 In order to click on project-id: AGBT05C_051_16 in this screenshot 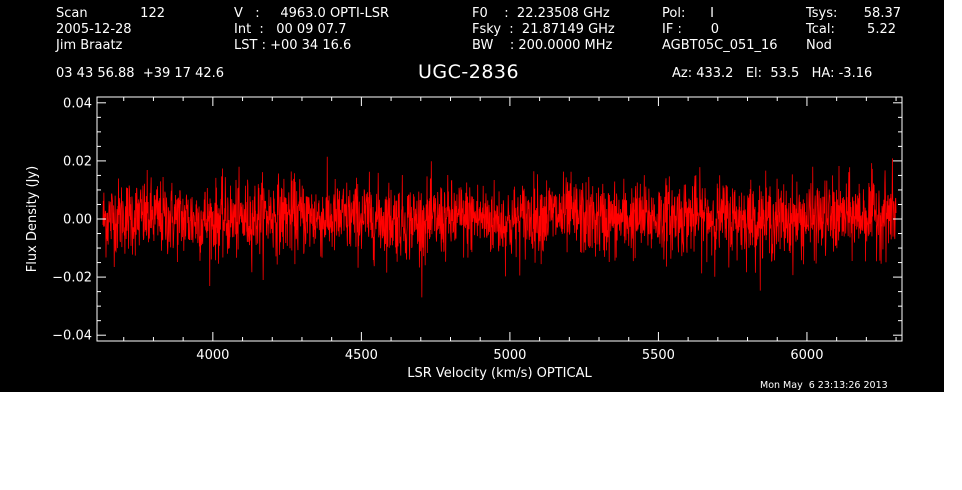, I will do `click(720, 45)`.